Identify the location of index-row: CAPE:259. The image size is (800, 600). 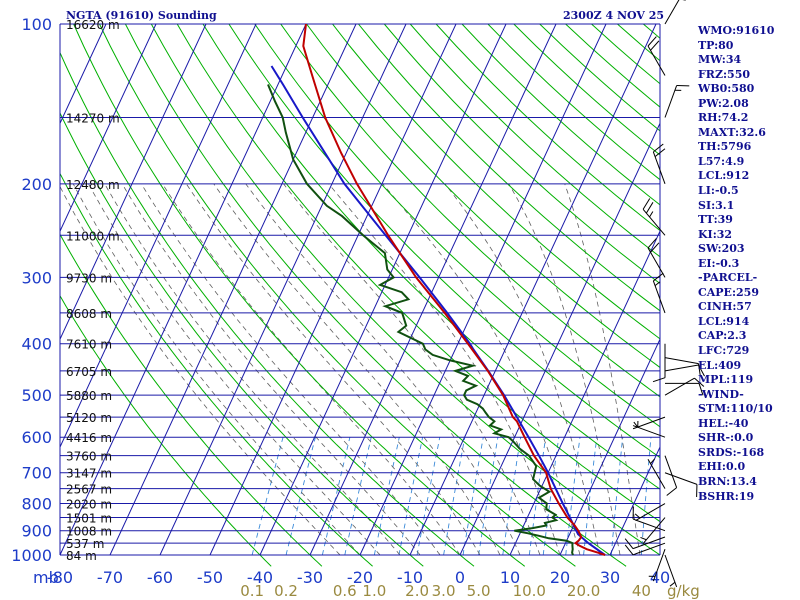
(728, 292).